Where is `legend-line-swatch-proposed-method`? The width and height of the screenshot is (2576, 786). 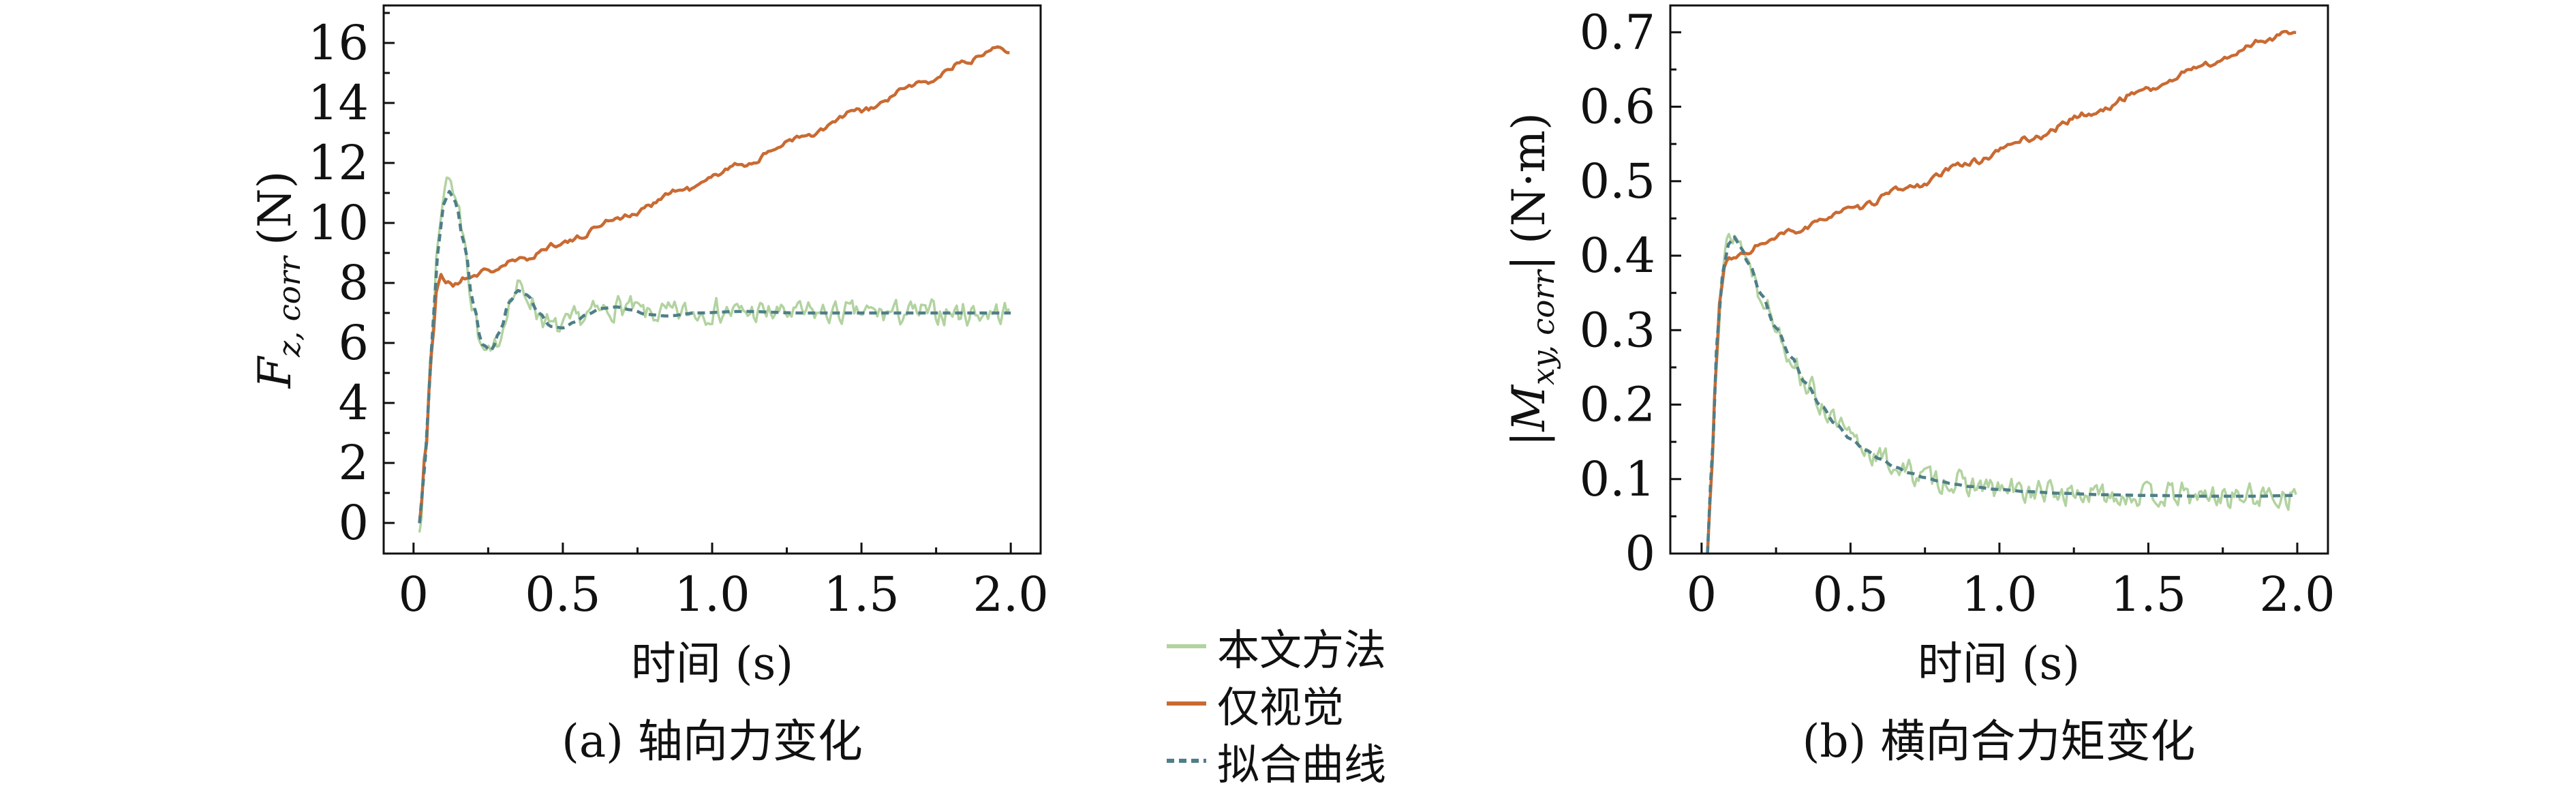 legend-line-swatch-proposed-method is located at coordinates (1186, 646).